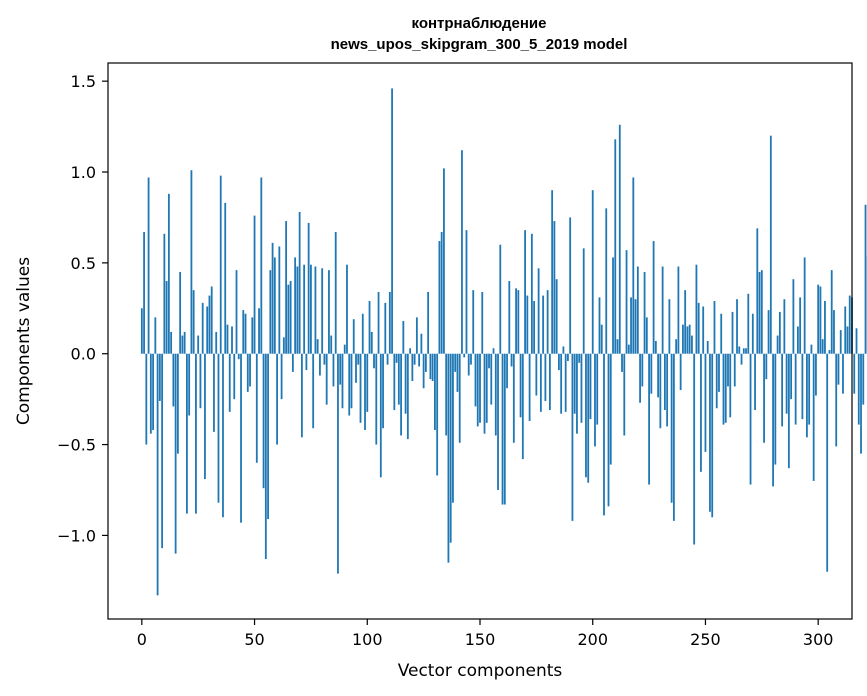 Image resolution: width=867 pixels, height=696 pixels. Describe the element at coordinates (24, 341) in the screenshot. I see `y-axis-label: Components values` at that location.